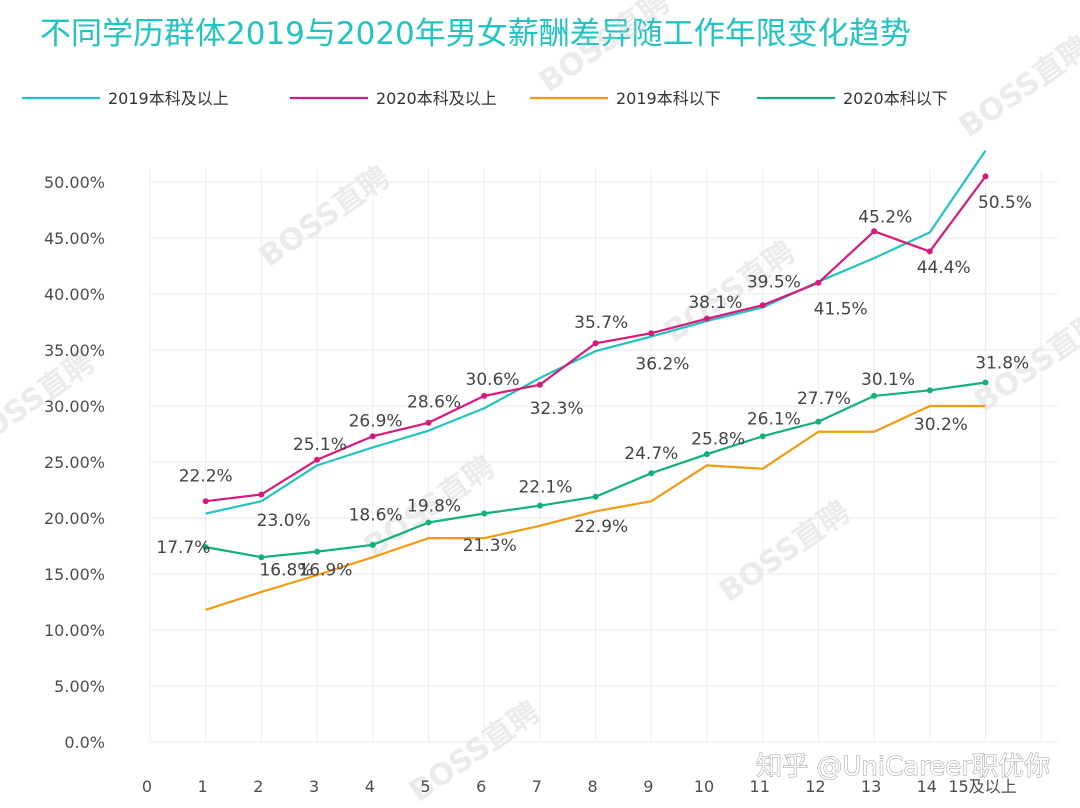 The image size is (1080, 808). Describe the element at coordinates (648, 786) in the screenshot. I see `x-tick-label: 9` at that location.